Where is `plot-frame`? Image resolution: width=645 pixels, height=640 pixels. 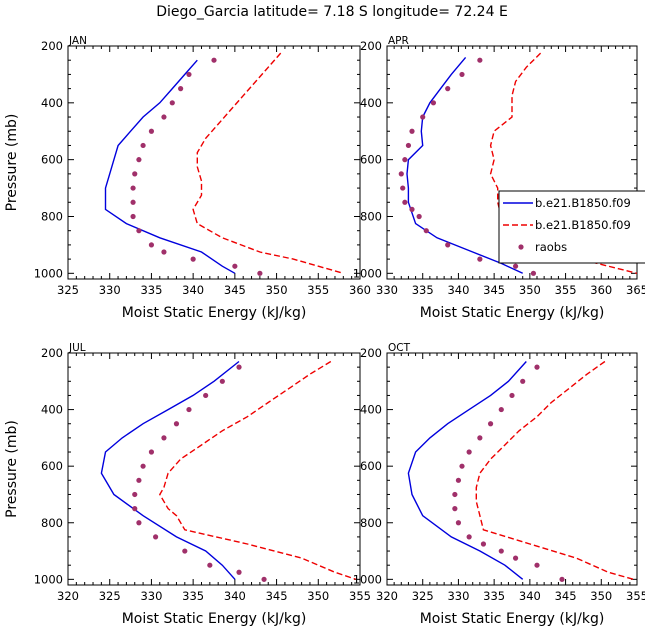
plot-frame is located at coordinates (512, 162).